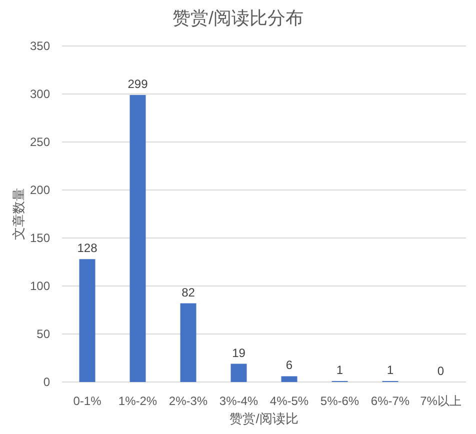 This screenshot has height=434, width=476. What do you see at coordinates (40, 94) in the screenshot?
I see `y-tick-label: 300` at bounding box center [40, 94].